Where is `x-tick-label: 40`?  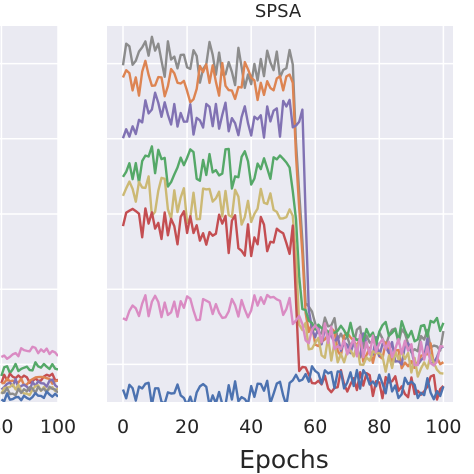
x-tick-label: 40 is located at coordinates (251, 427).